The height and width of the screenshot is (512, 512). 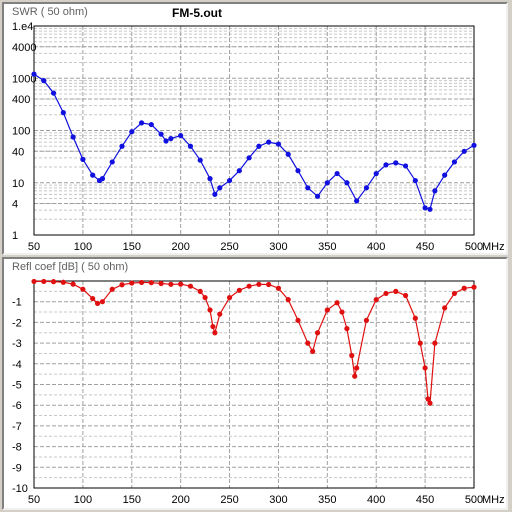 What do you see at coordinates (24, 79) in the screenshot?
I see `y-tick-label: 1000` at bounding box center [24, 79].